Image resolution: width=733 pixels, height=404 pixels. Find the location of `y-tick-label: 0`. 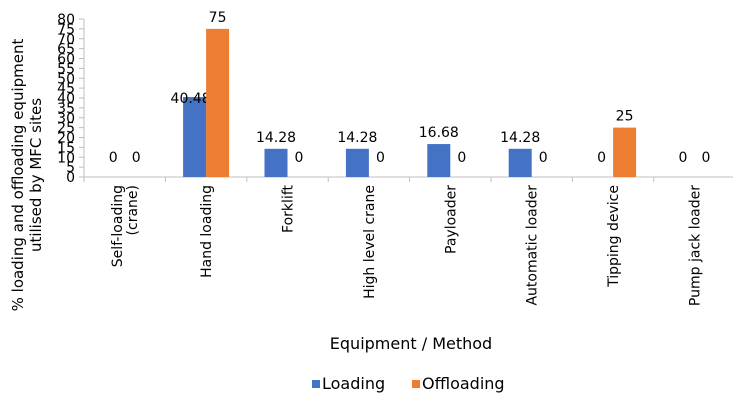

y-tick-label: 0 is located at coordinates (70, 178).